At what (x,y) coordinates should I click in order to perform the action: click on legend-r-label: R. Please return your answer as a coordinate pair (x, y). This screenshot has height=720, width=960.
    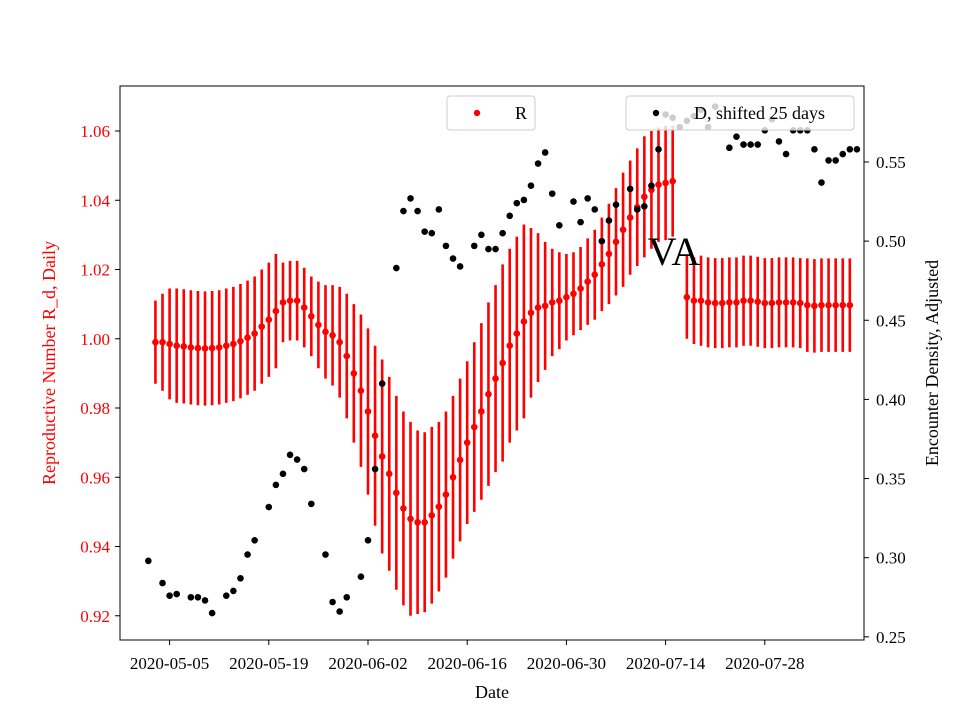
    Looking at the image, I should click on (521, 113).